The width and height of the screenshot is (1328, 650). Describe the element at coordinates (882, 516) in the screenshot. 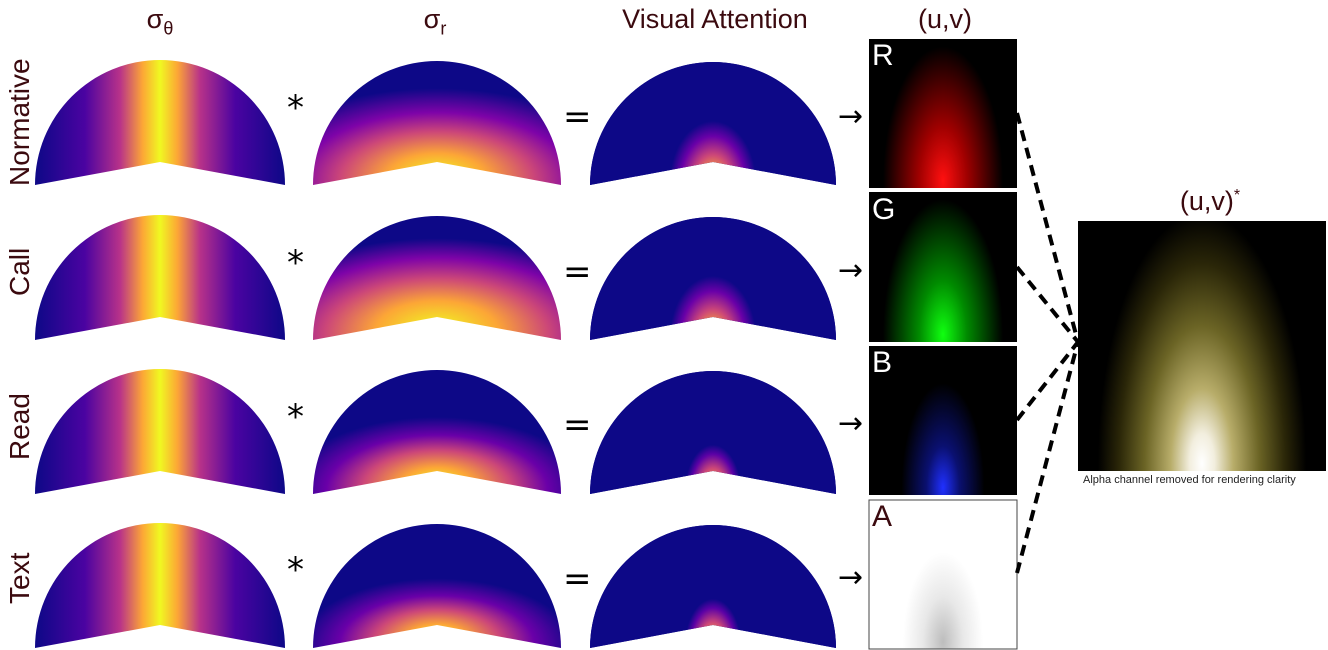

I see `channel-letter-a: A` at that location.